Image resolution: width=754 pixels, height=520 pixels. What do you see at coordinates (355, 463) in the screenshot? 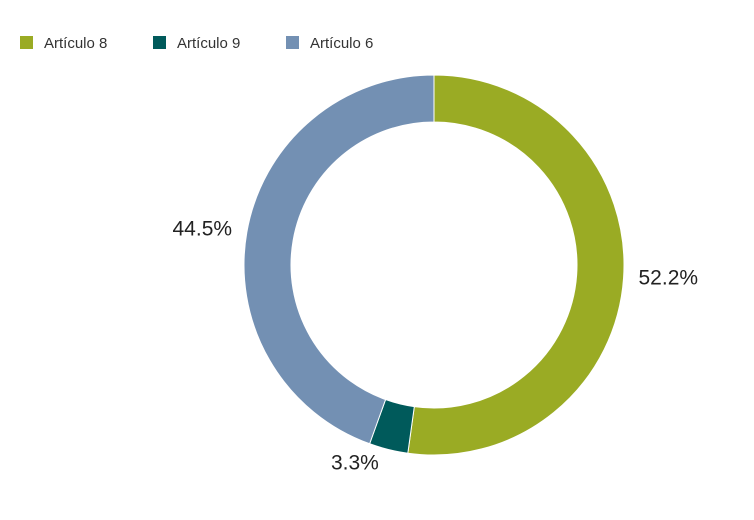
I see `value-label: 3.3%` at bounding box center [355, 463].